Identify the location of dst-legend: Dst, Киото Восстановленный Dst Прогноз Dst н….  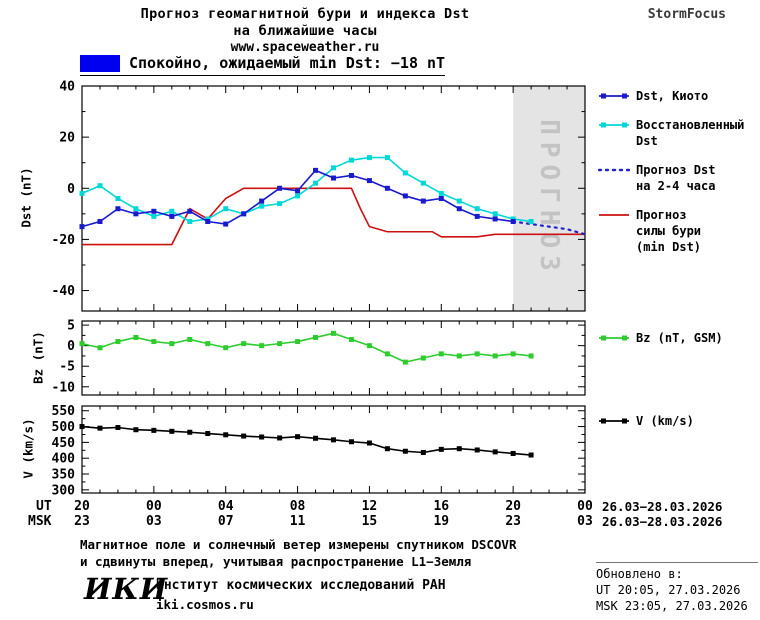
(679, 178).